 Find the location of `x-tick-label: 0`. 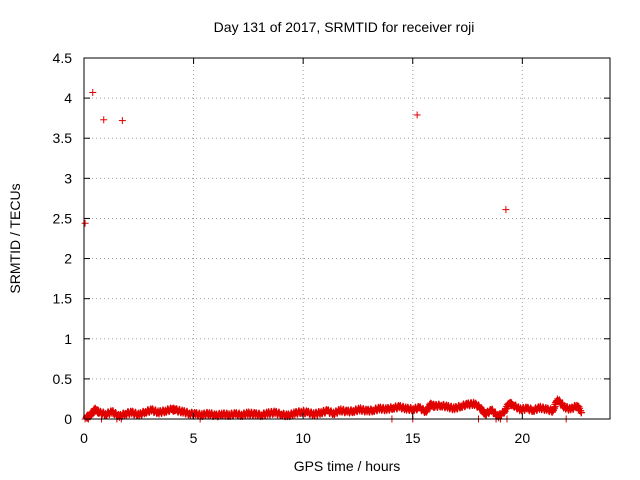

x-tick-label: 0 is located at coordinates (84, 438).